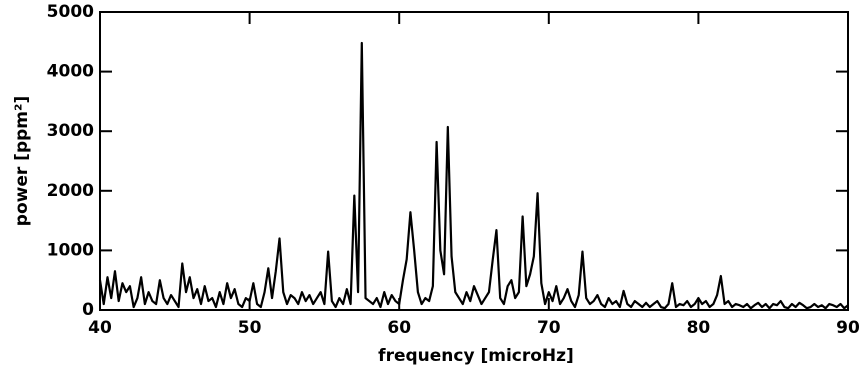 This screenshot has height=371, width=865. Describe the element at coordinates (88, 310) in the screenshot. I see `y-tick-label: 0` at that location.